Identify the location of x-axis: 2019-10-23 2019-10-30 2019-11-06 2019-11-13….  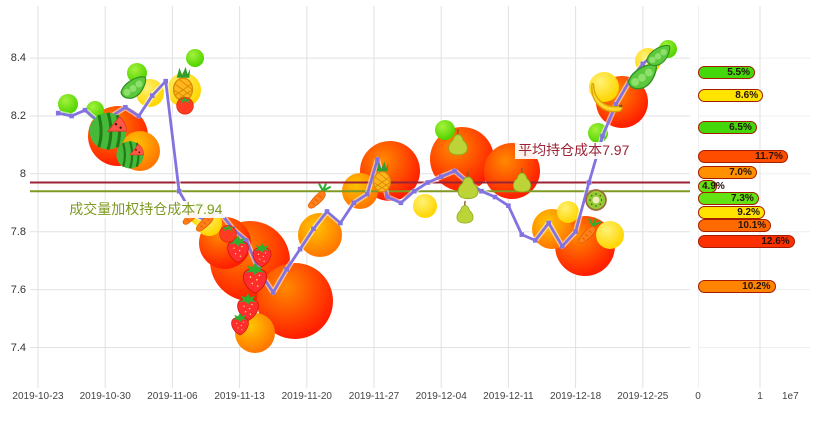
(351, 399).